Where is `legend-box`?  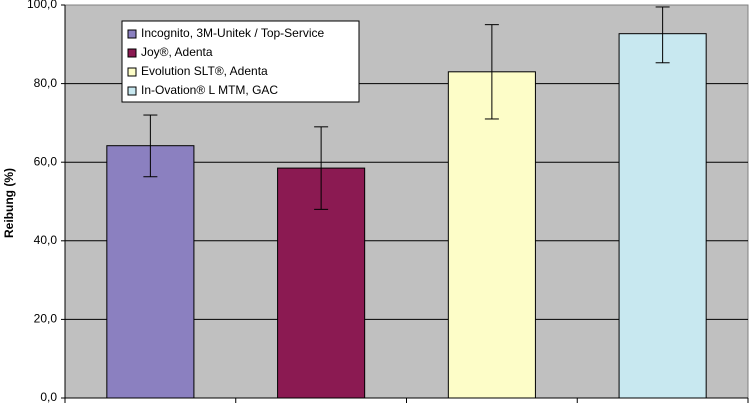
legend-box is located at coordinates (240, 61).